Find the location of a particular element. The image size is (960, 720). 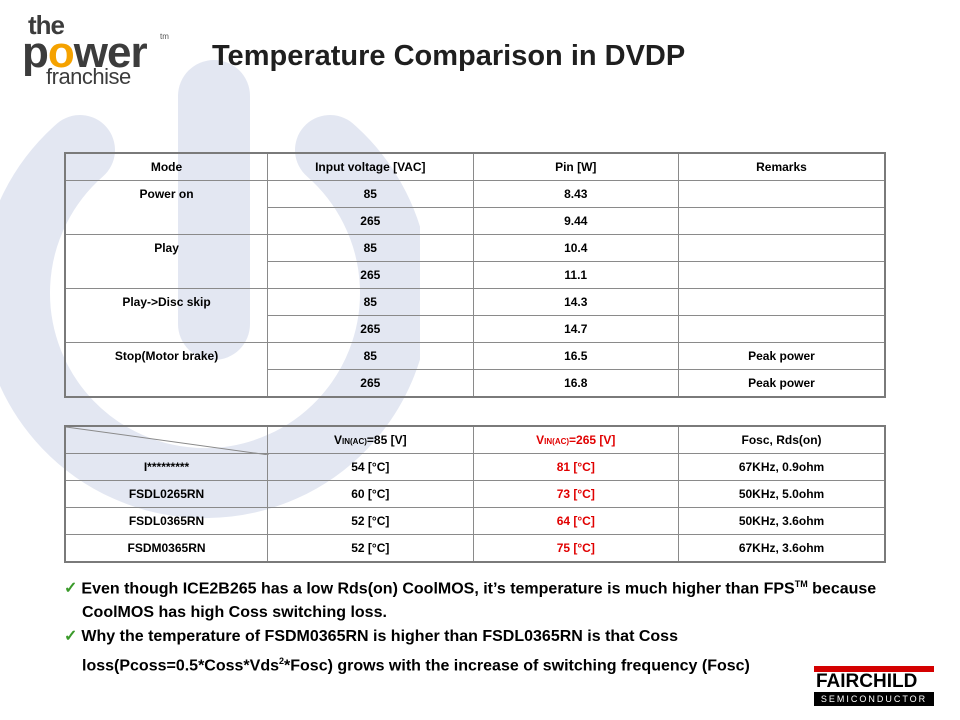

mode-cell: Stop(Motor brake) is located at coordinates (166, 370).